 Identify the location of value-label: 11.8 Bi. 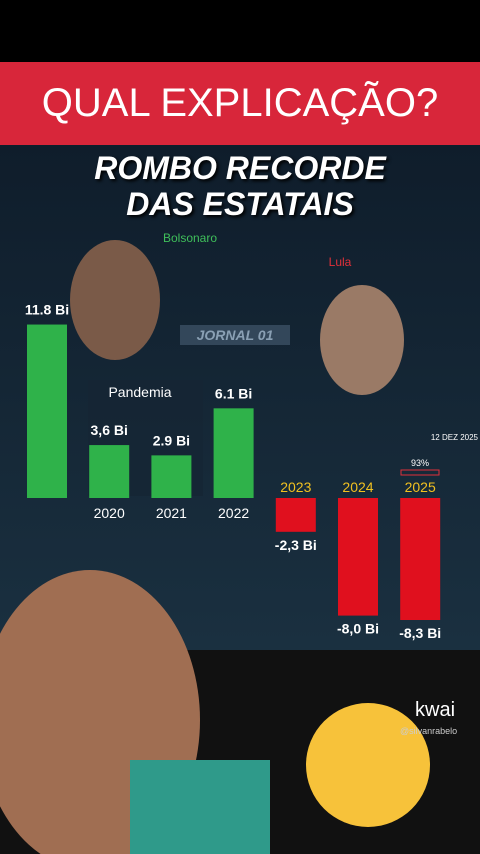
(47, 310).